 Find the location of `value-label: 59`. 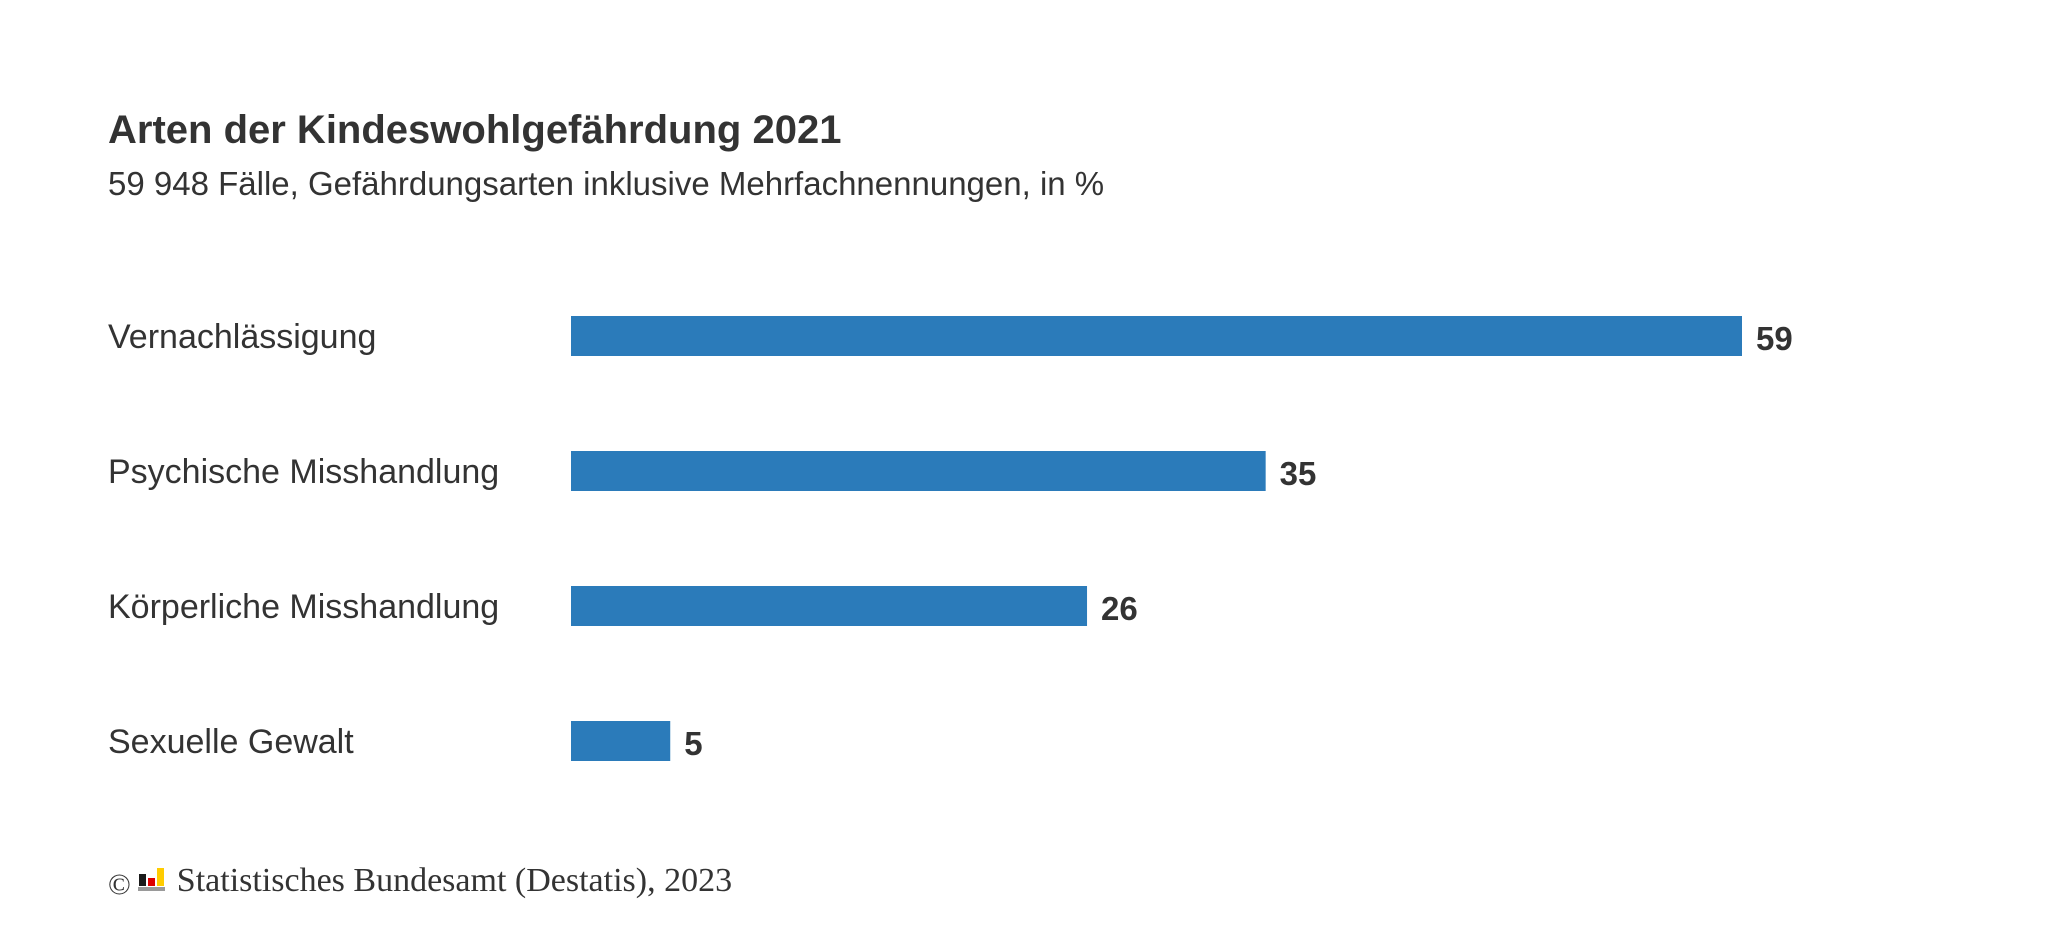

value-label: 59 is located at coordinates (1774, 338).